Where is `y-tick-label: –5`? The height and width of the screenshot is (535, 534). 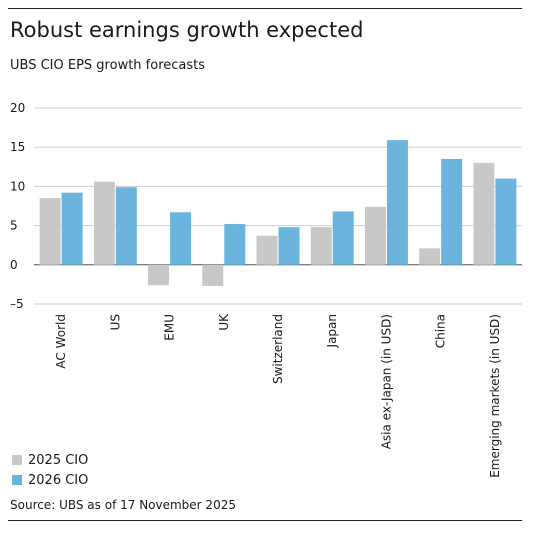
y-tick-label: –5 is located at coordinates (17, 304).